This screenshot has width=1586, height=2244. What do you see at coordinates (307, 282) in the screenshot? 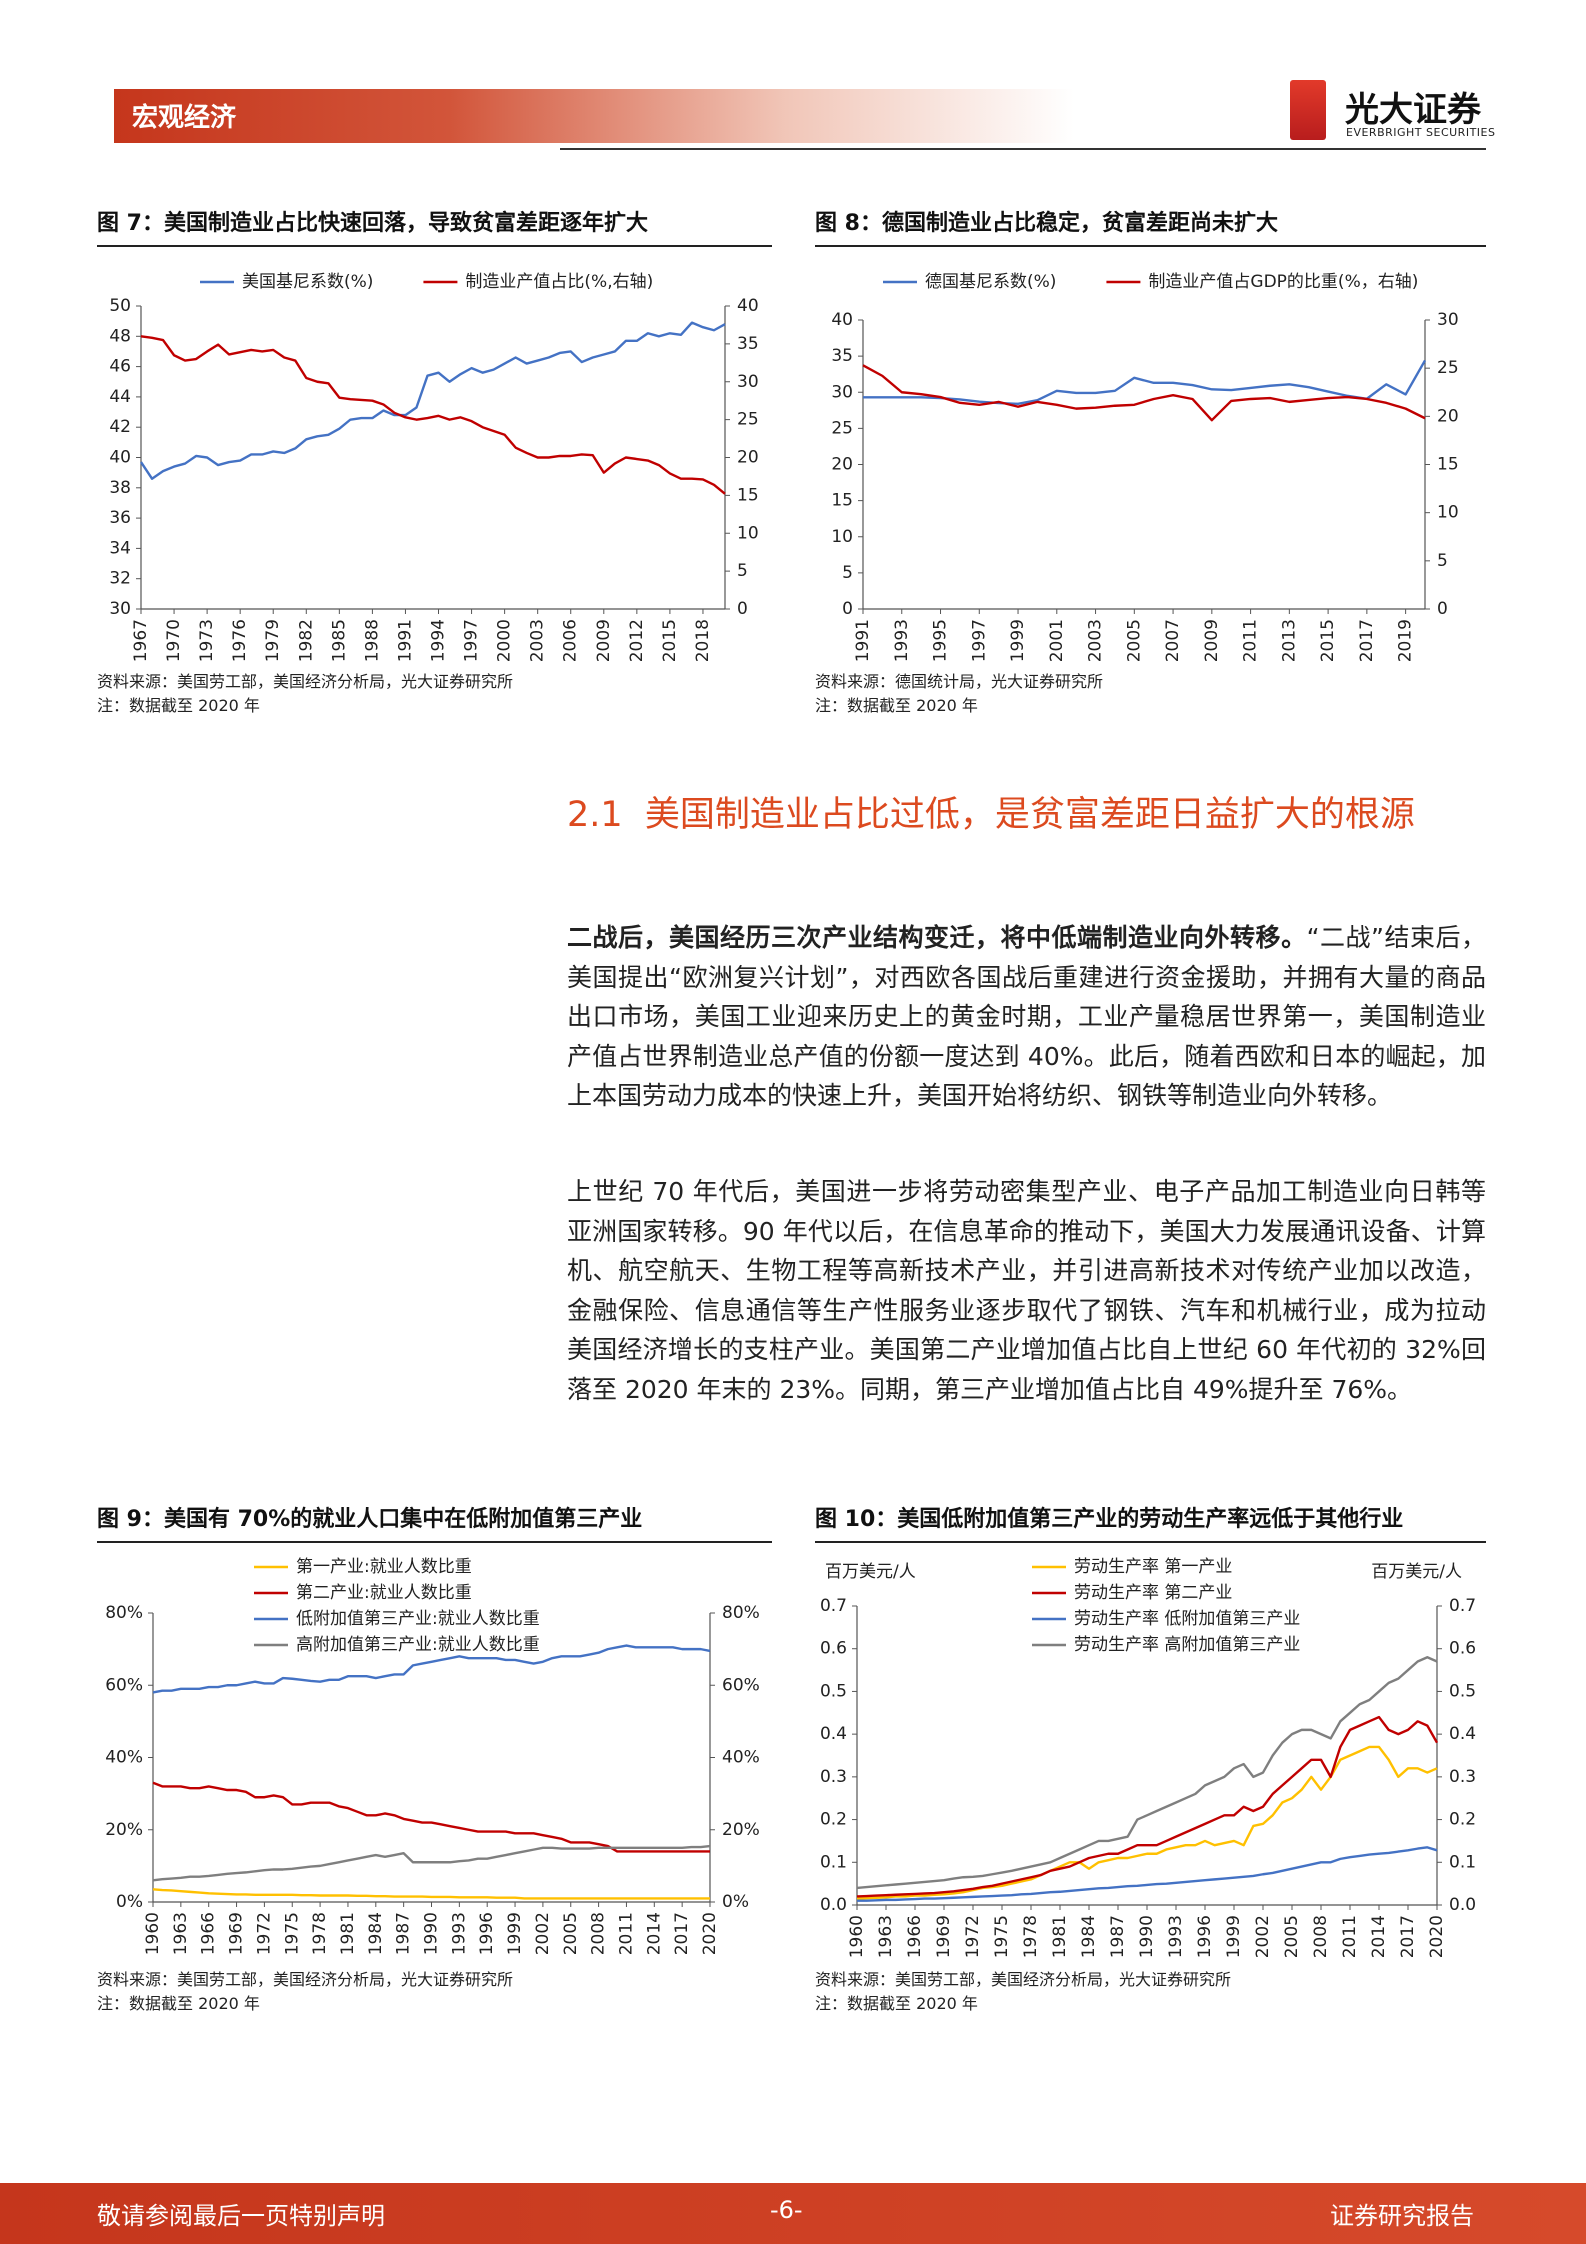
I see `legend-label: 美国基尼系数(%)` at bounding box center [307, 282].